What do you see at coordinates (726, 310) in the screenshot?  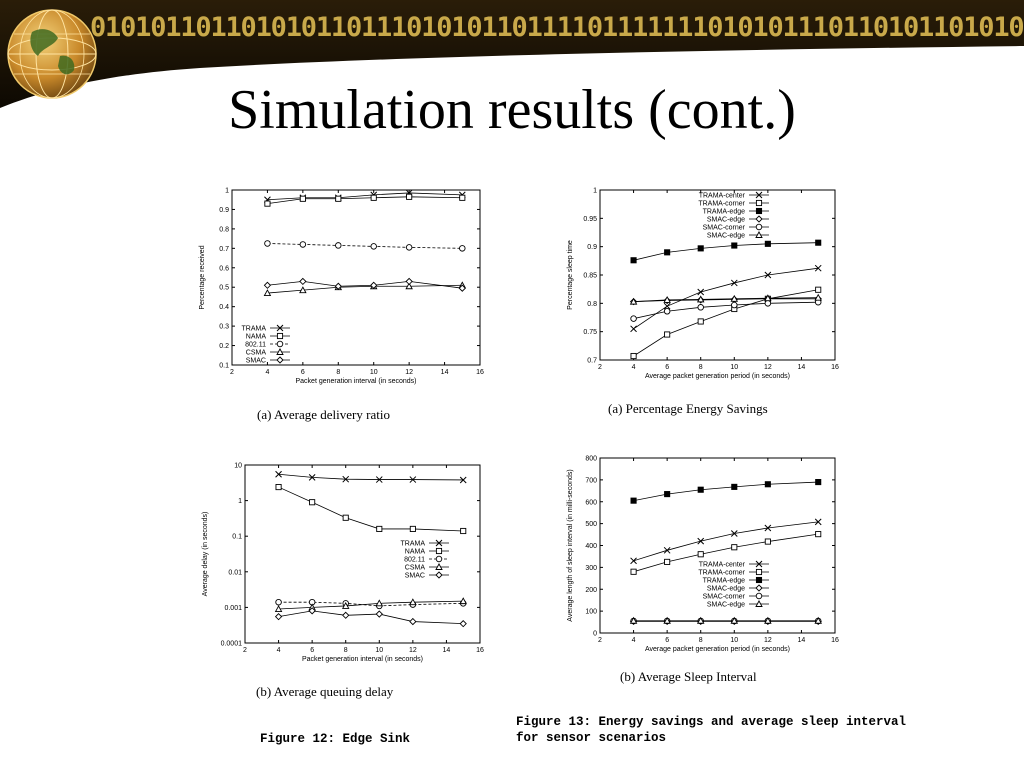 I see `series-smac-corner` at bounding box center [726, 310].